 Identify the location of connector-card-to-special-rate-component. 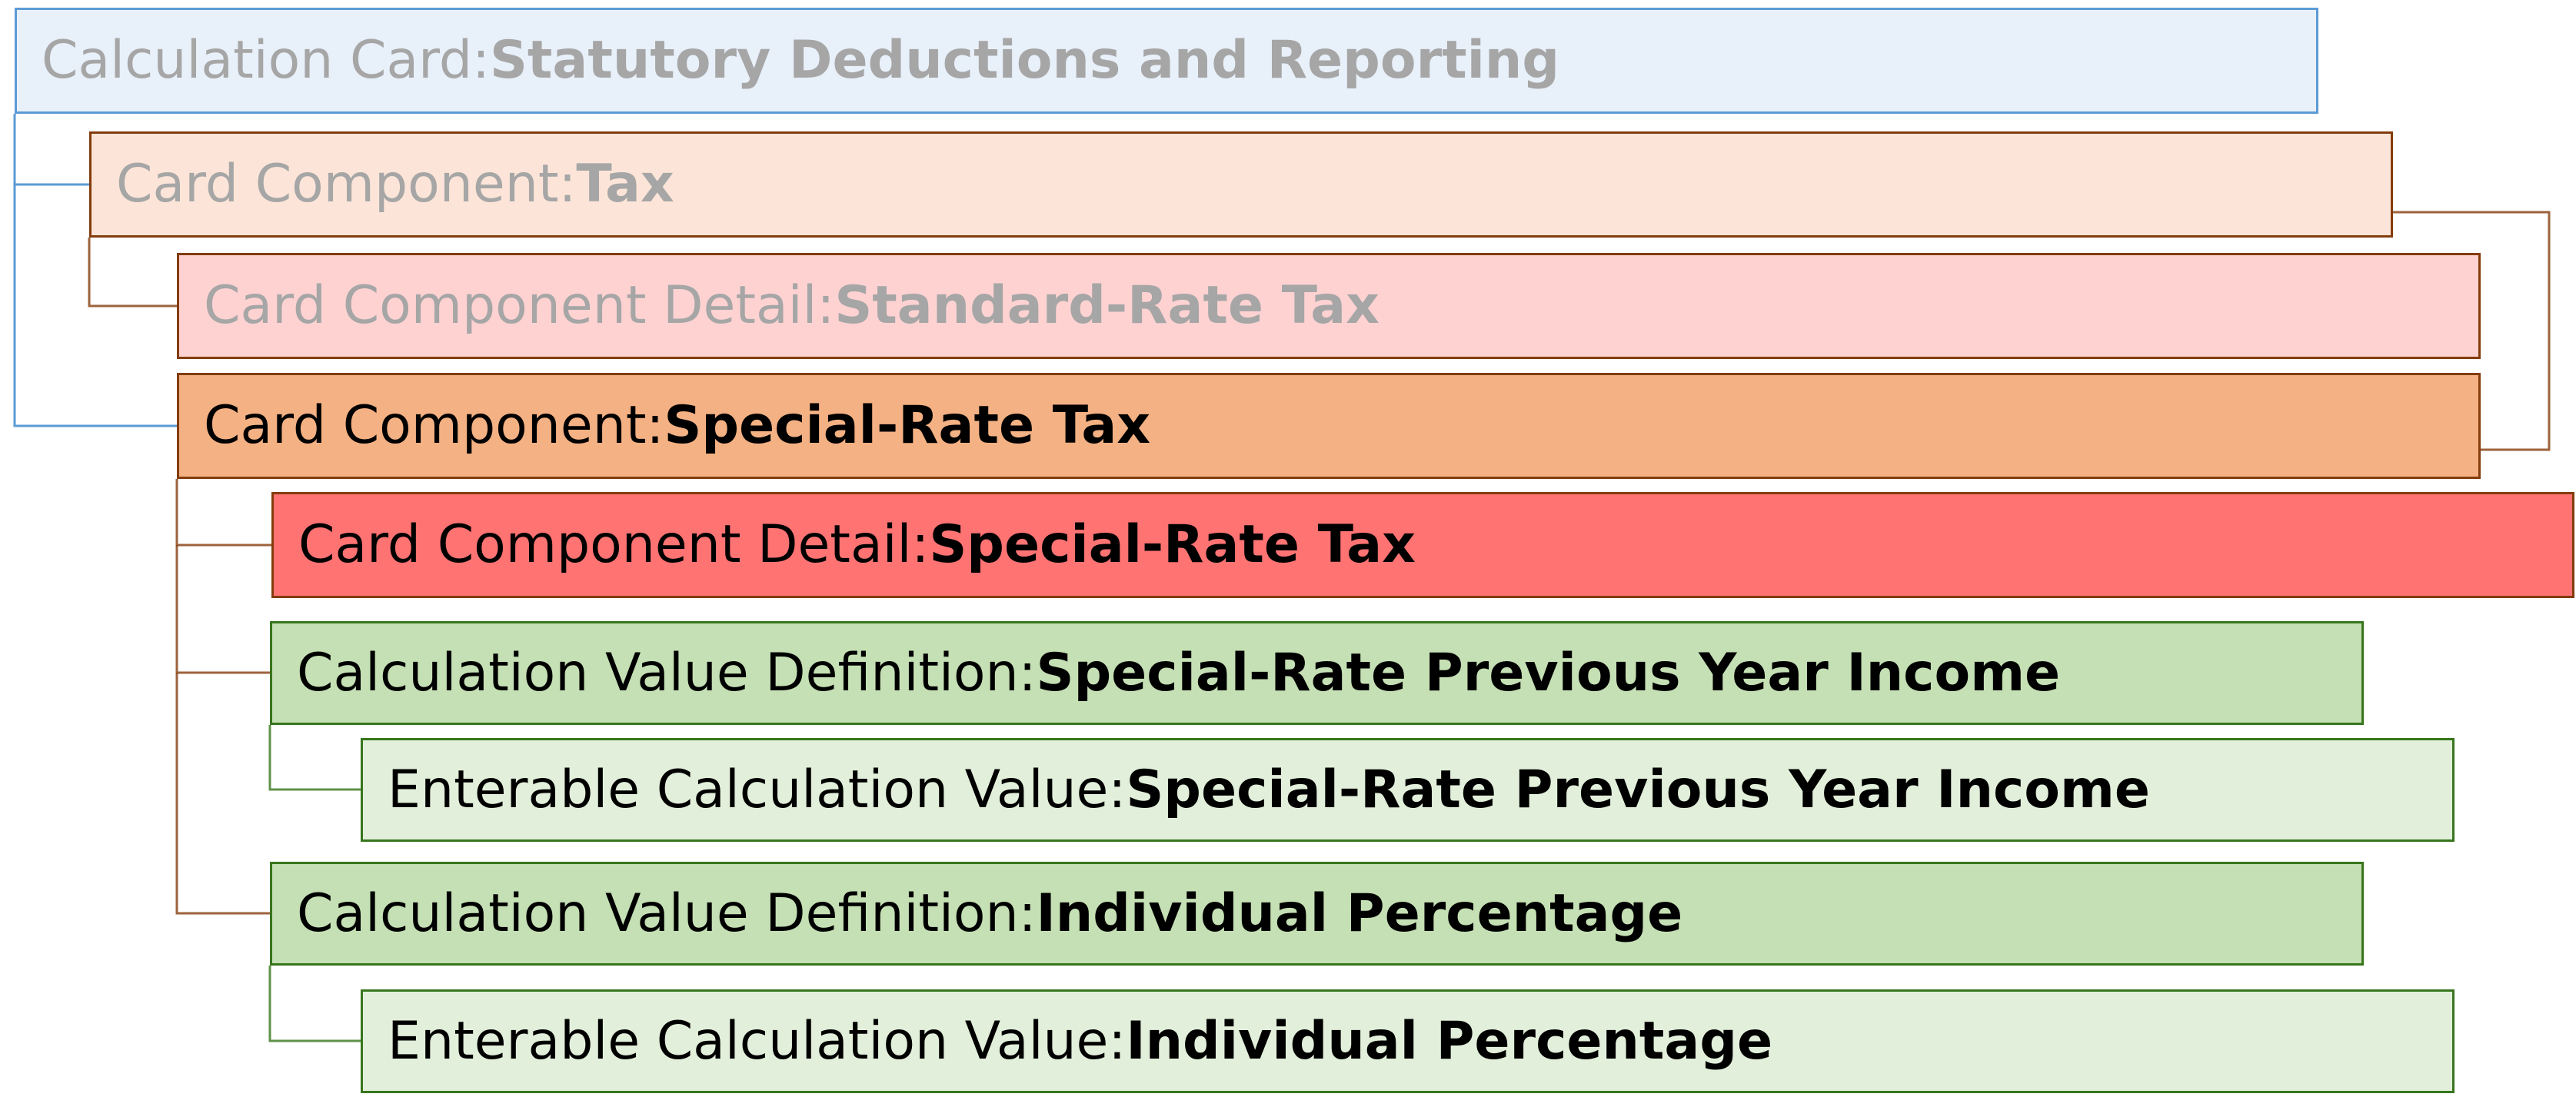
(95, 306).